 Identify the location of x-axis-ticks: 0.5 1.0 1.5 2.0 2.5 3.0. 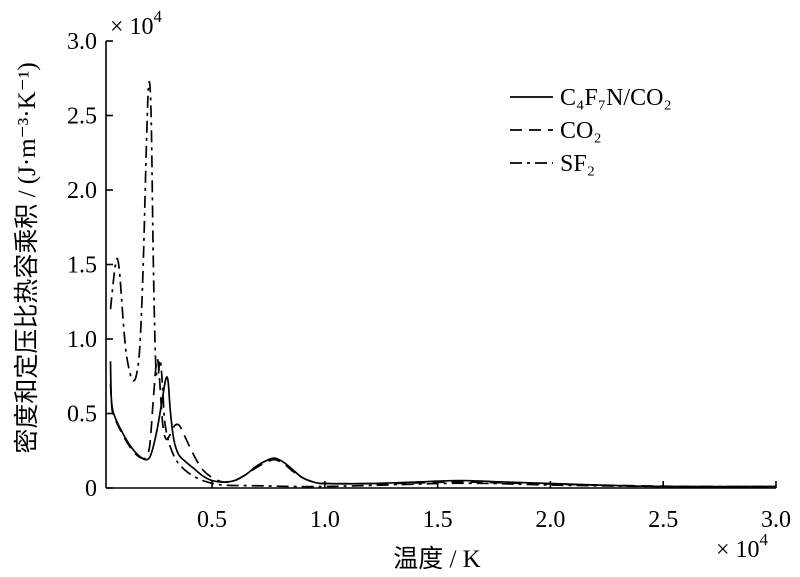
(494, 507).